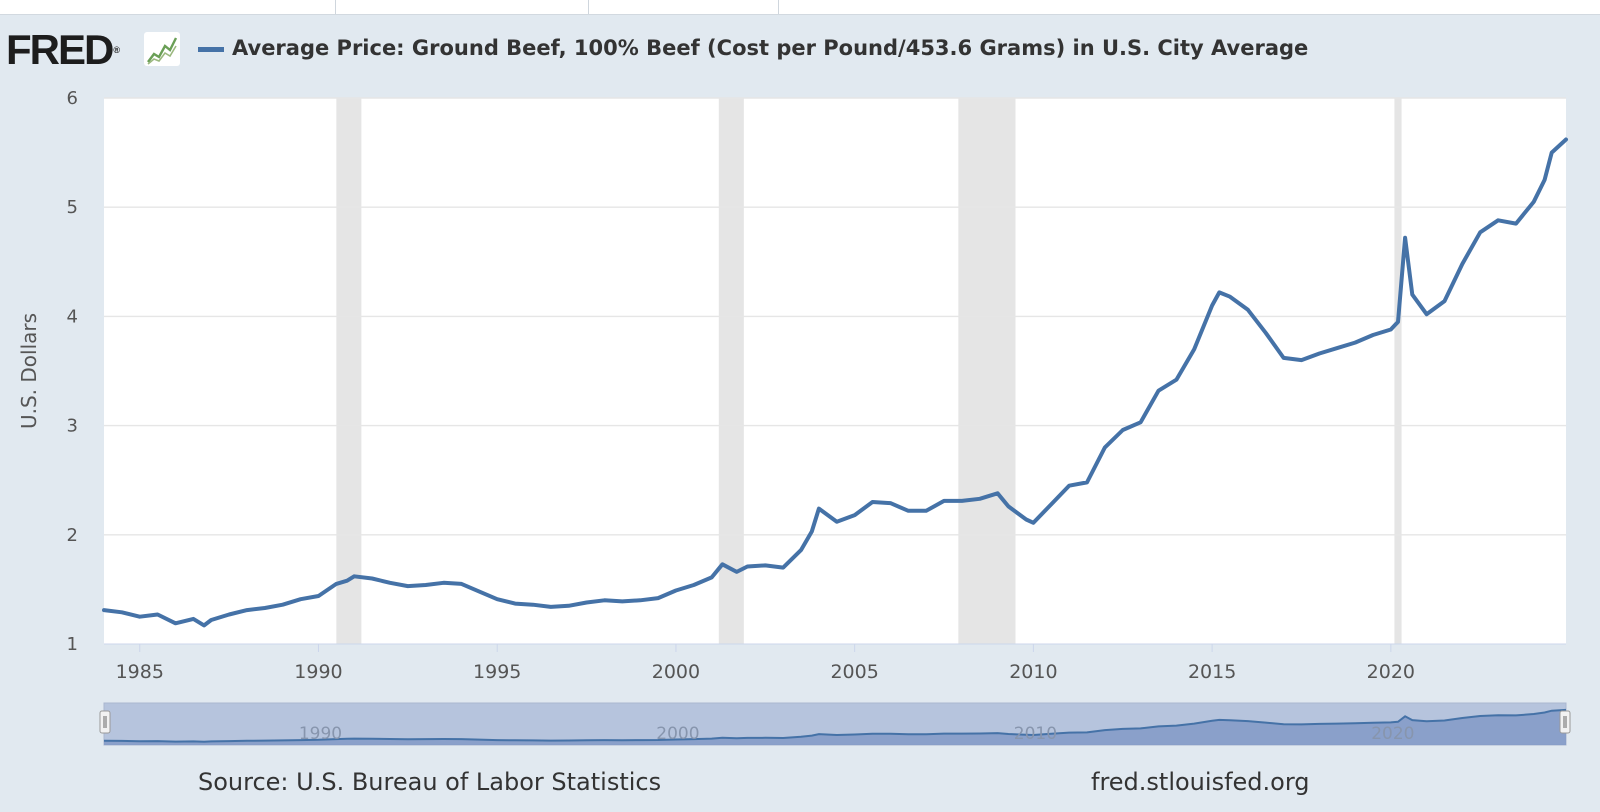 Image resolution: width=1600 pixels, height=812 pixels. I want to click on y-tick-label: 3, so click(72, 426).